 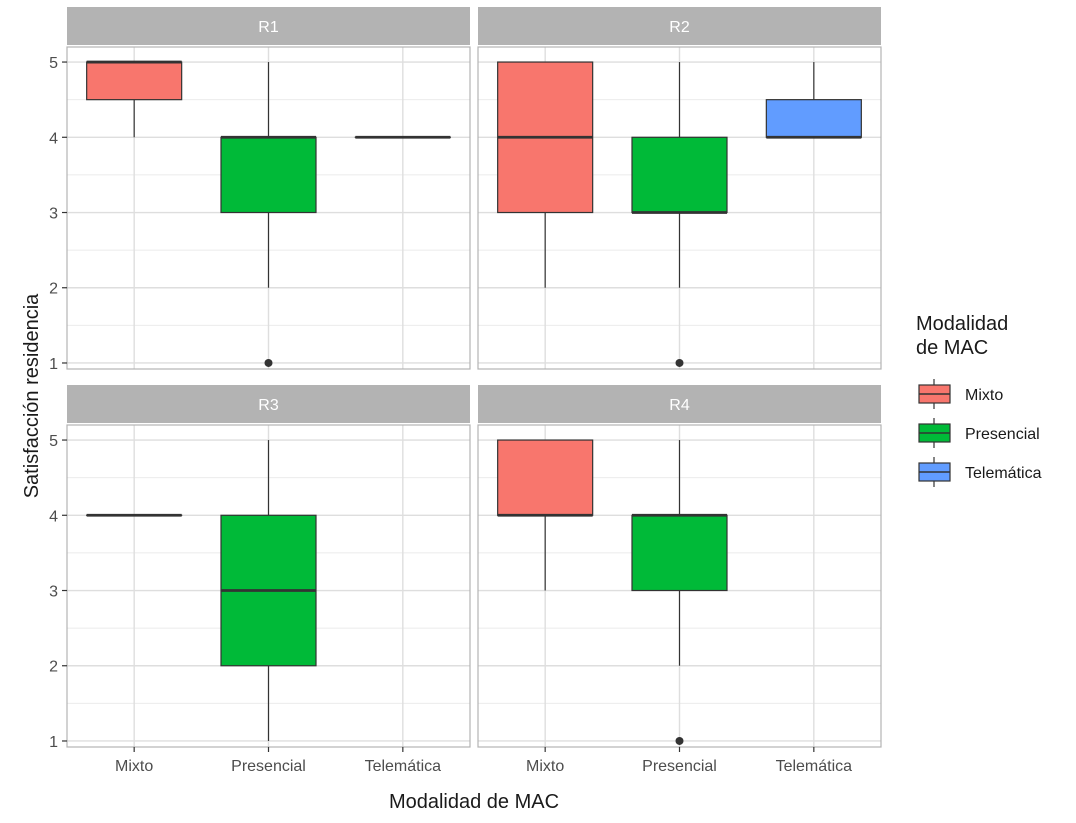 I want to click on legend-label: Telemática, so click(x=1003, y=473).